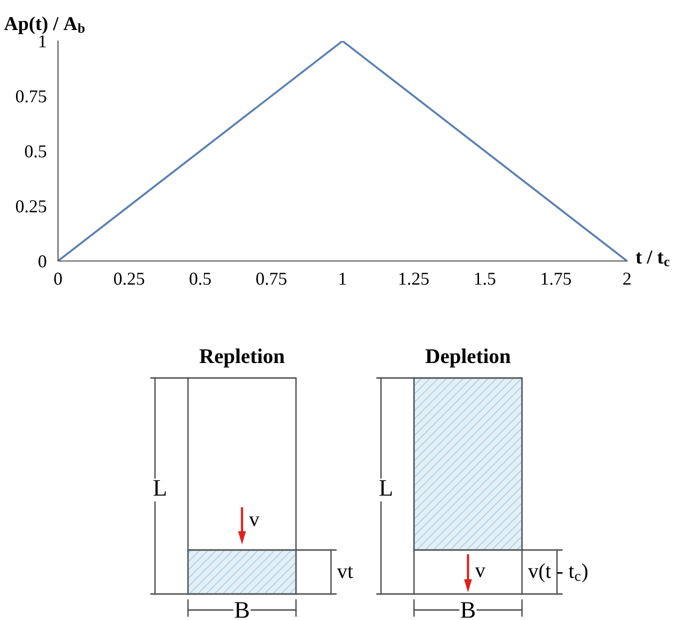  What do you see at coordinates (468, 358) in the screenshot?
I see `text: Depletion` at bounding box center [468, 358].